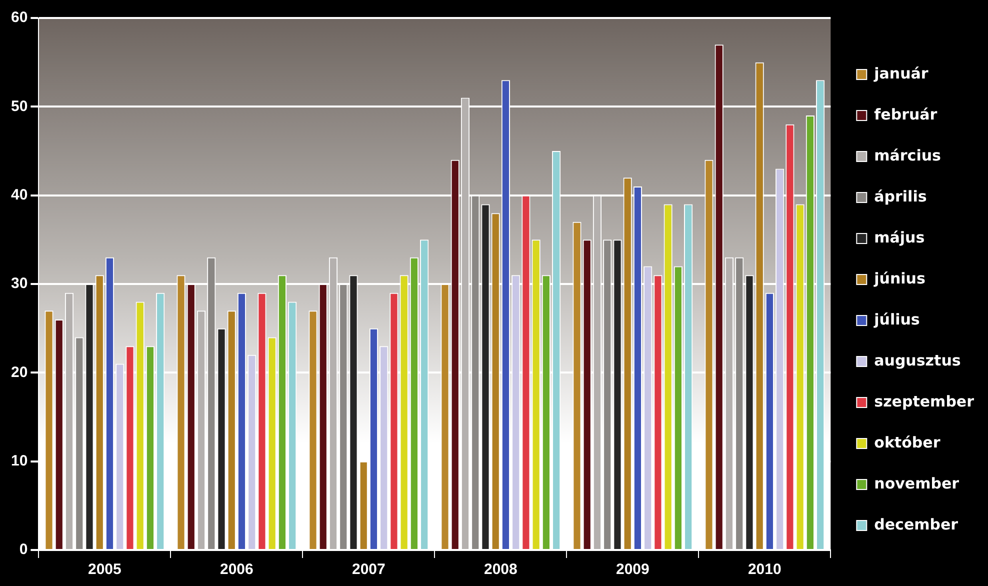  What do you see at coordinates (901, 73) in the screenshot?
I see `legend-label: január` at bounding box center [901, 73].